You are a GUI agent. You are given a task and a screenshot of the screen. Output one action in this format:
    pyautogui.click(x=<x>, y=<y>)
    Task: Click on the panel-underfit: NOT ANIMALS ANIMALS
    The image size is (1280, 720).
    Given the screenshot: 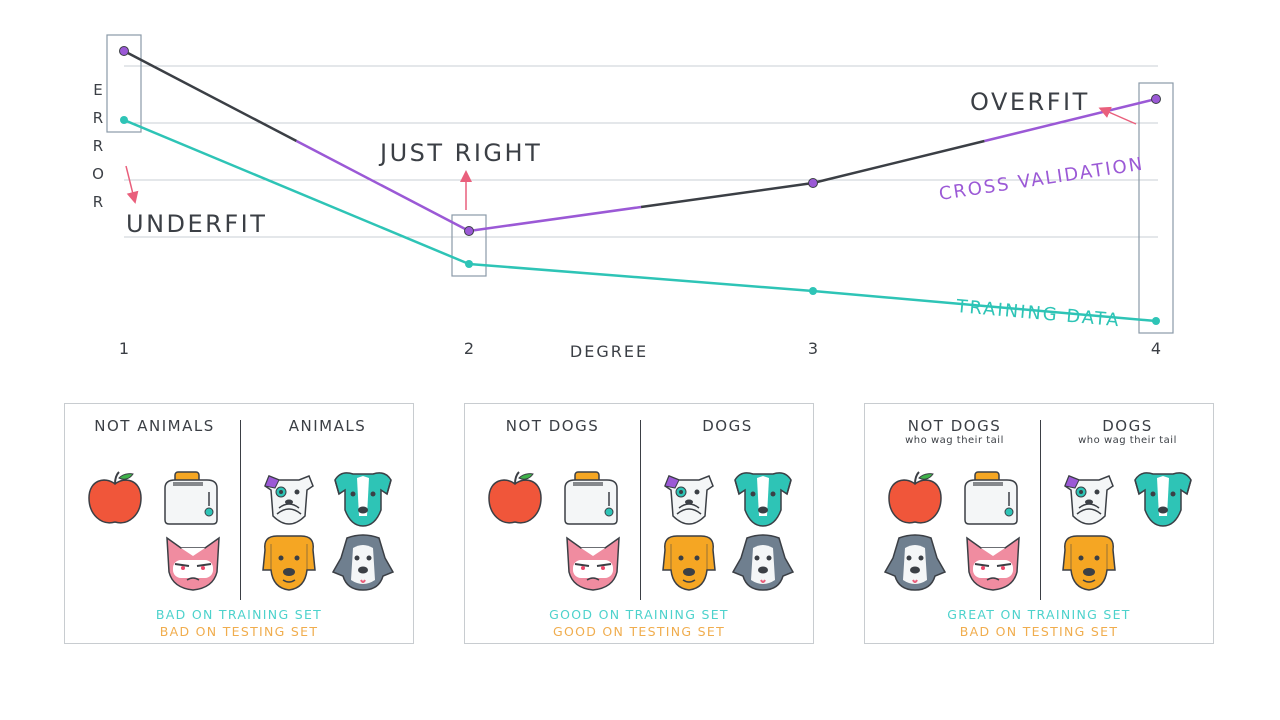 What is the action you would take?
    pyautogui.click(x=239, y=523)
    